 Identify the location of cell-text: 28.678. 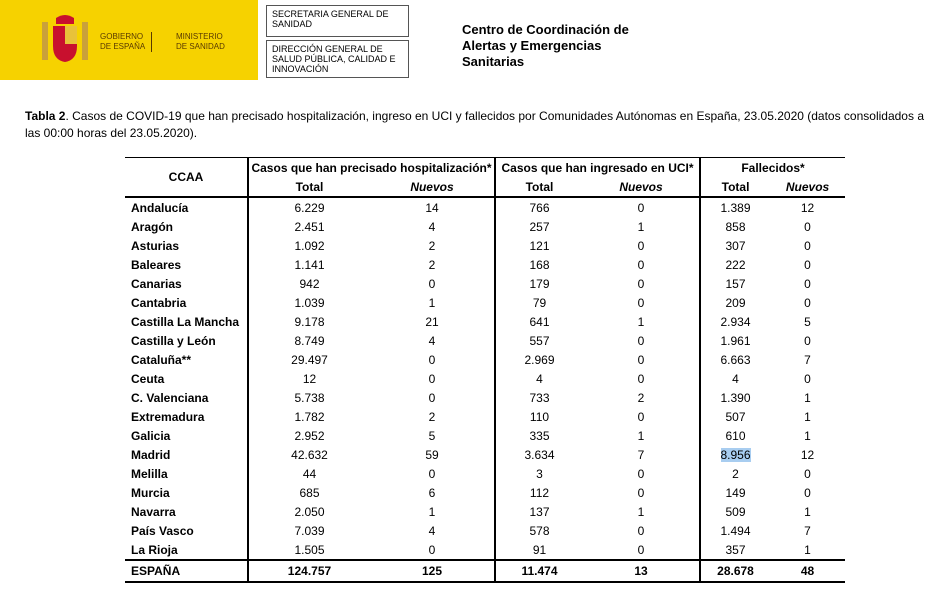
(735, 571).